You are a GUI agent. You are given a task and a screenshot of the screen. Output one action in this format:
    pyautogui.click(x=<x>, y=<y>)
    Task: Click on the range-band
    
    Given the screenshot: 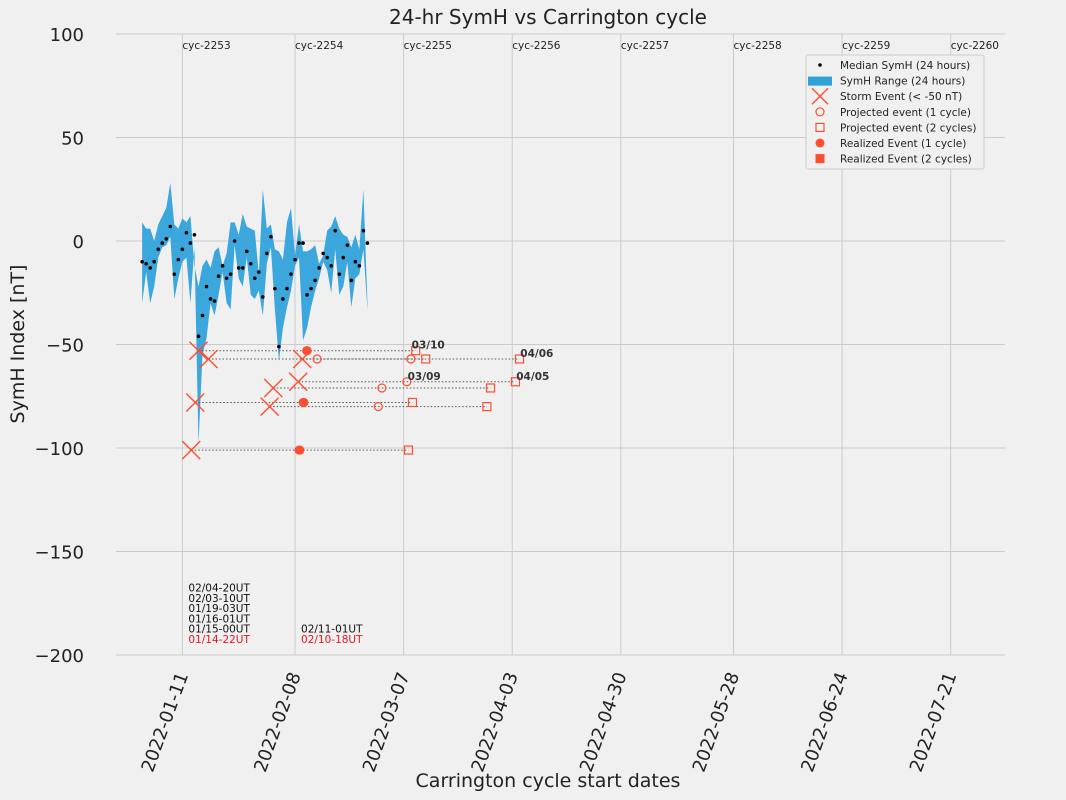 What is the action you would take?
    pyautogui.click(x=255, y=313)
    